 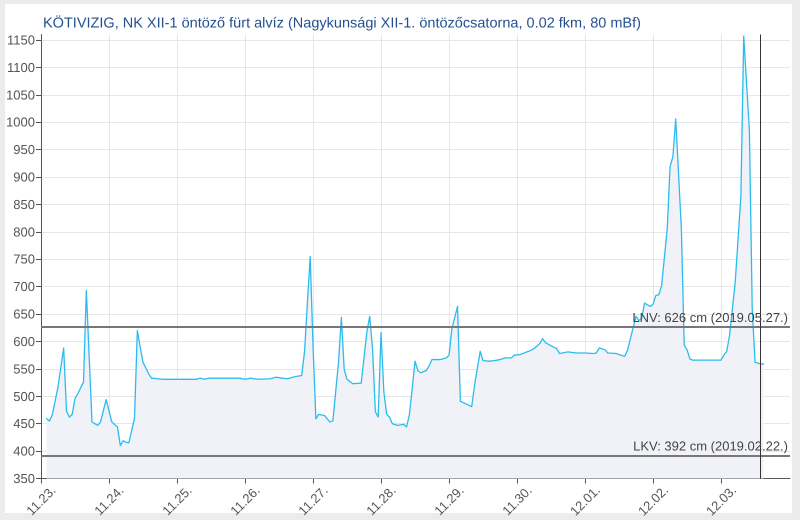 I want to click on y-tick-label: 800, so click(x=24, y=232).